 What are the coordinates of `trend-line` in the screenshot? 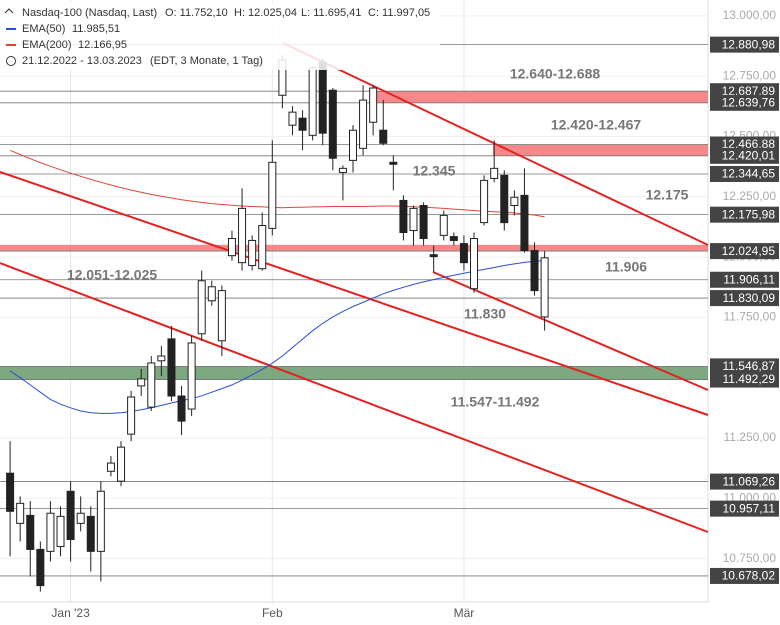 It's located at (570, 331).